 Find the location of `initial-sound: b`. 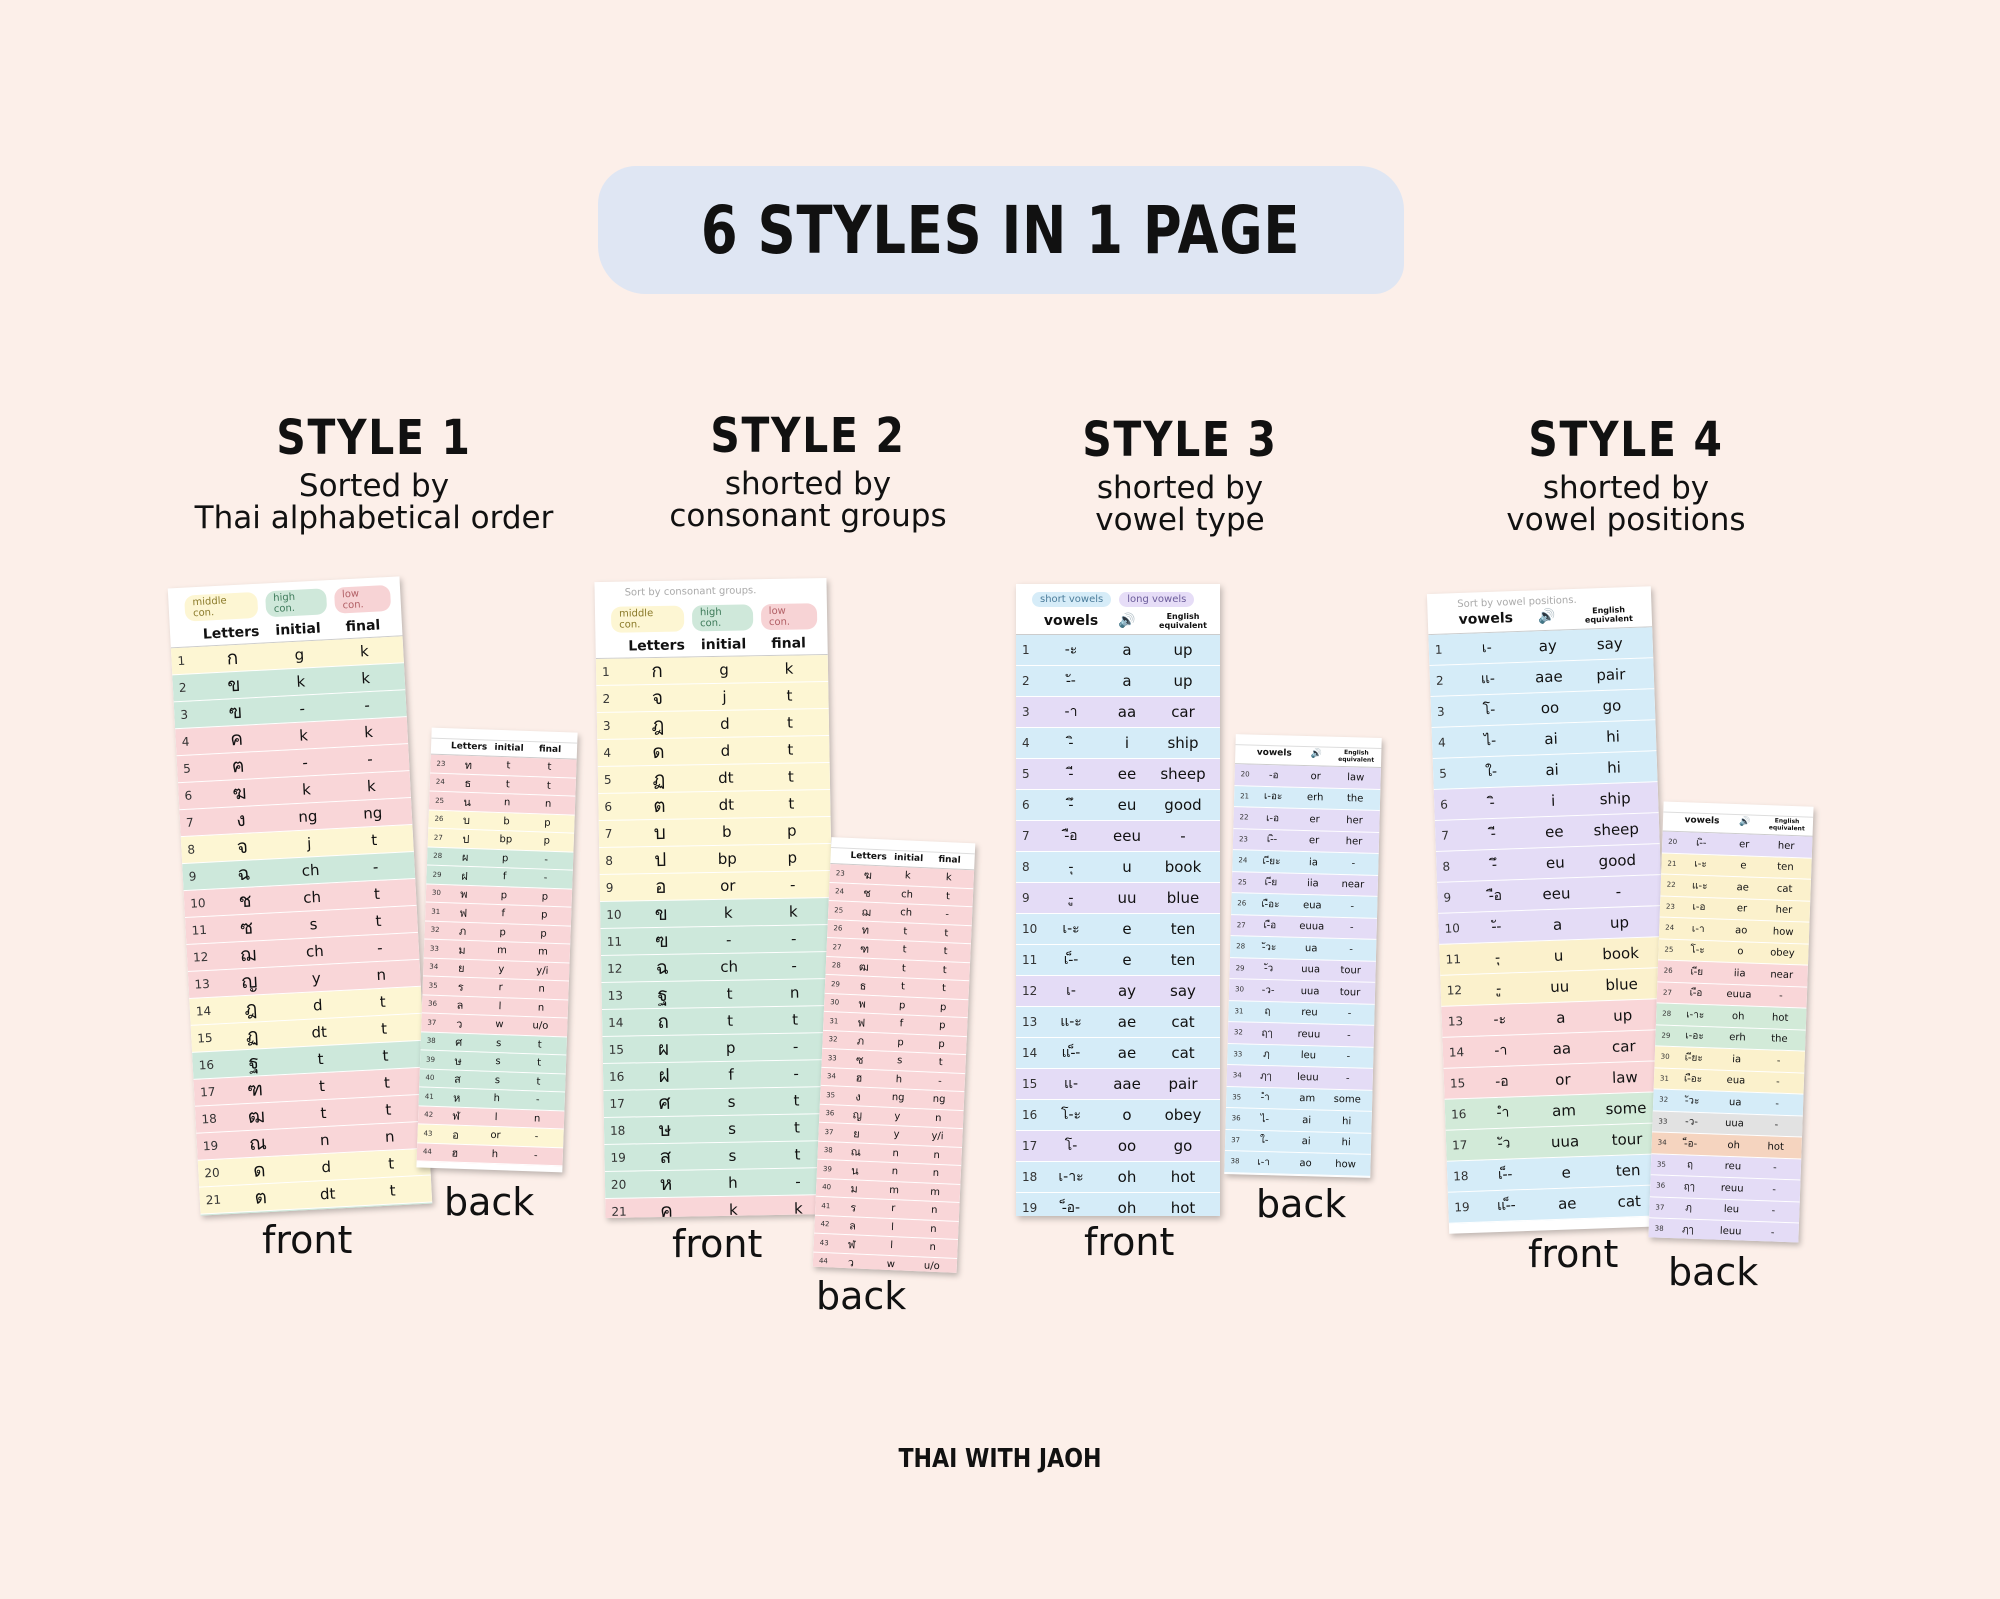

initial-sound: b is located at coordinates (506, 821).